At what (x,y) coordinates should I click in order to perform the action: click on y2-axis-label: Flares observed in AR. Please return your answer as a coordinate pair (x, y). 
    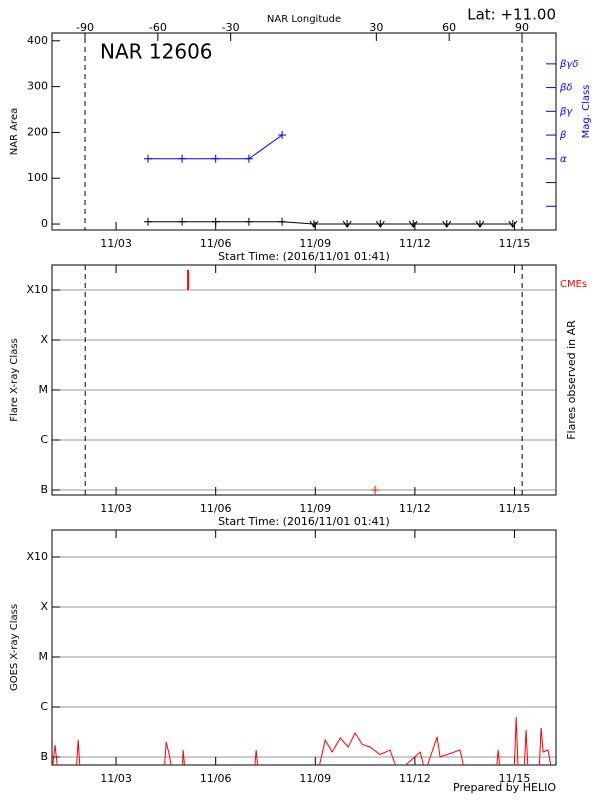
    Looking at the image, I should click on (571, 380).